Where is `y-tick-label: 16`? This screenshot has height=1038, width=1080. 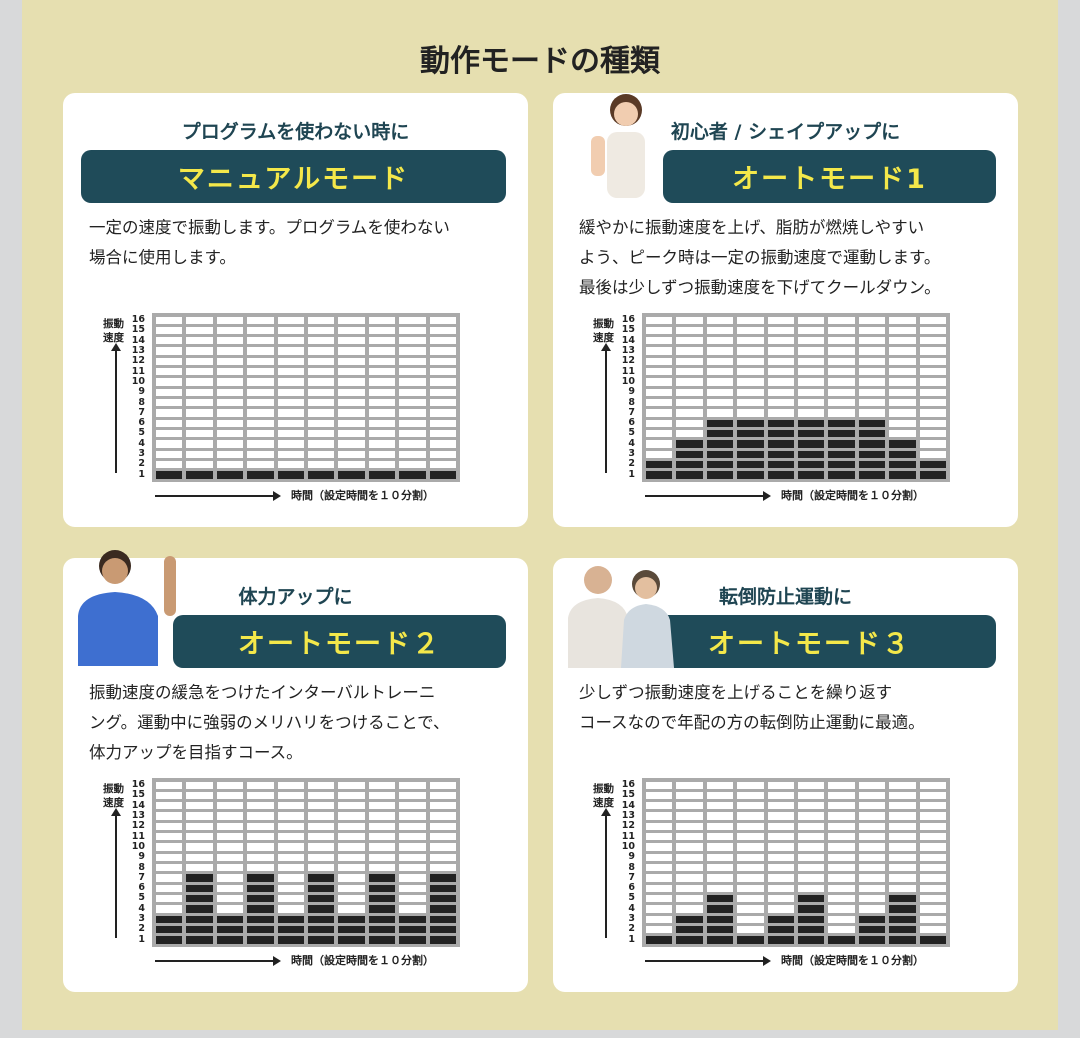
y-tick-label: 16 is located at coordinates (628, 319).